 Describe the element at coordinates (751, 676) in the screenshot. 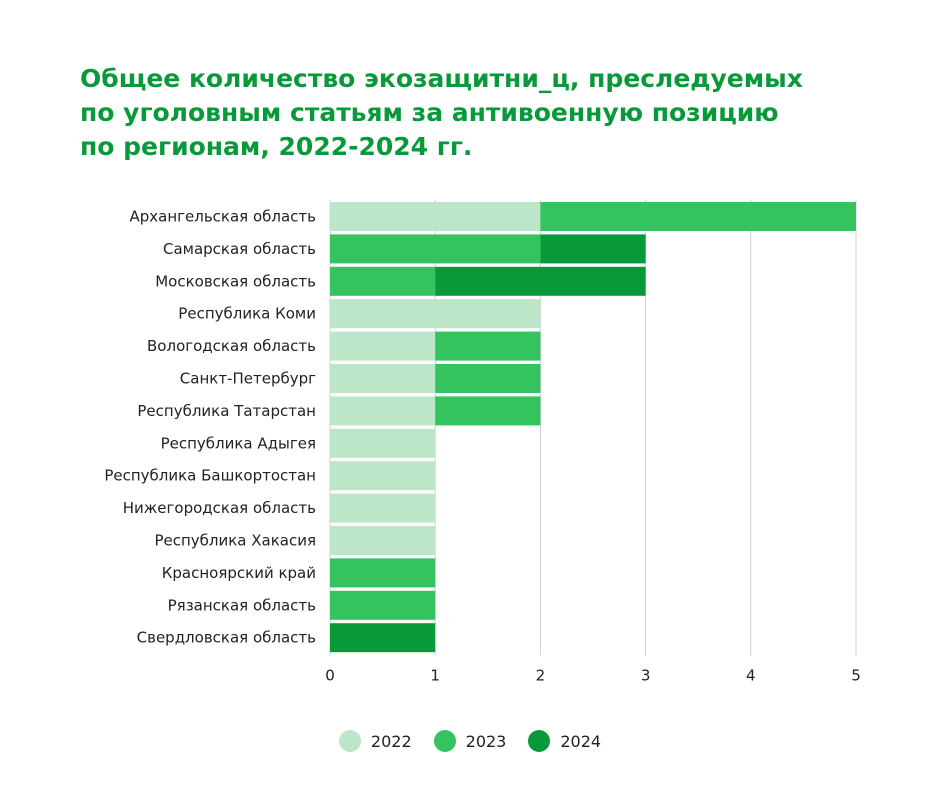

I see `x-tick-label-4: 4` at that location.